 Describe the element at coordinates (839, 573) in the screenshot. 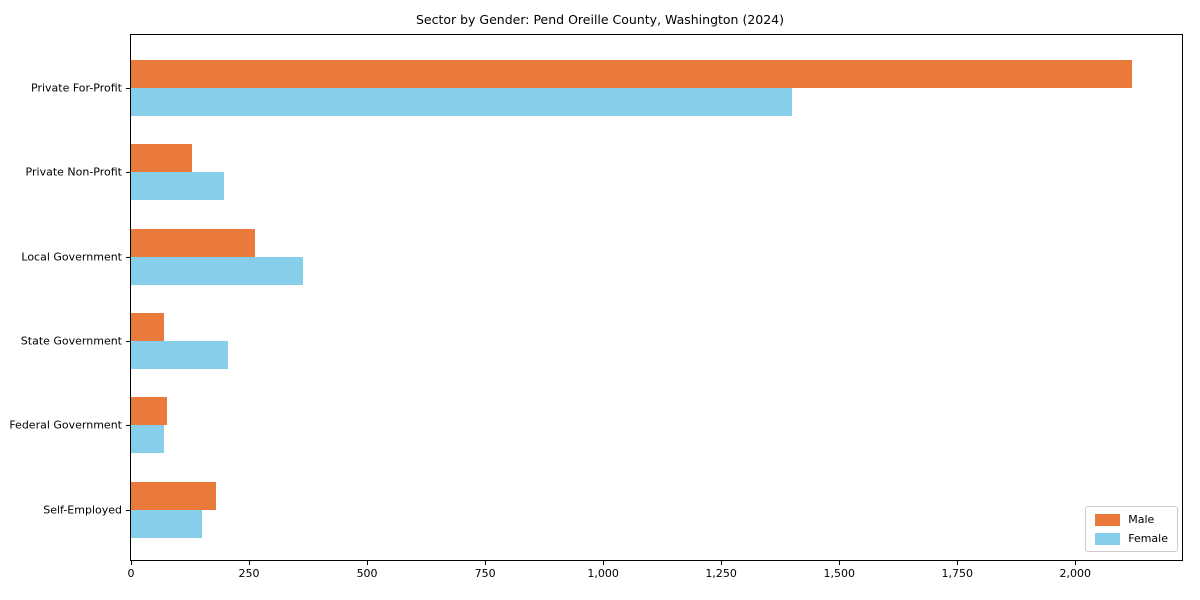

I see `x-tick-label: 1,500` at that location.